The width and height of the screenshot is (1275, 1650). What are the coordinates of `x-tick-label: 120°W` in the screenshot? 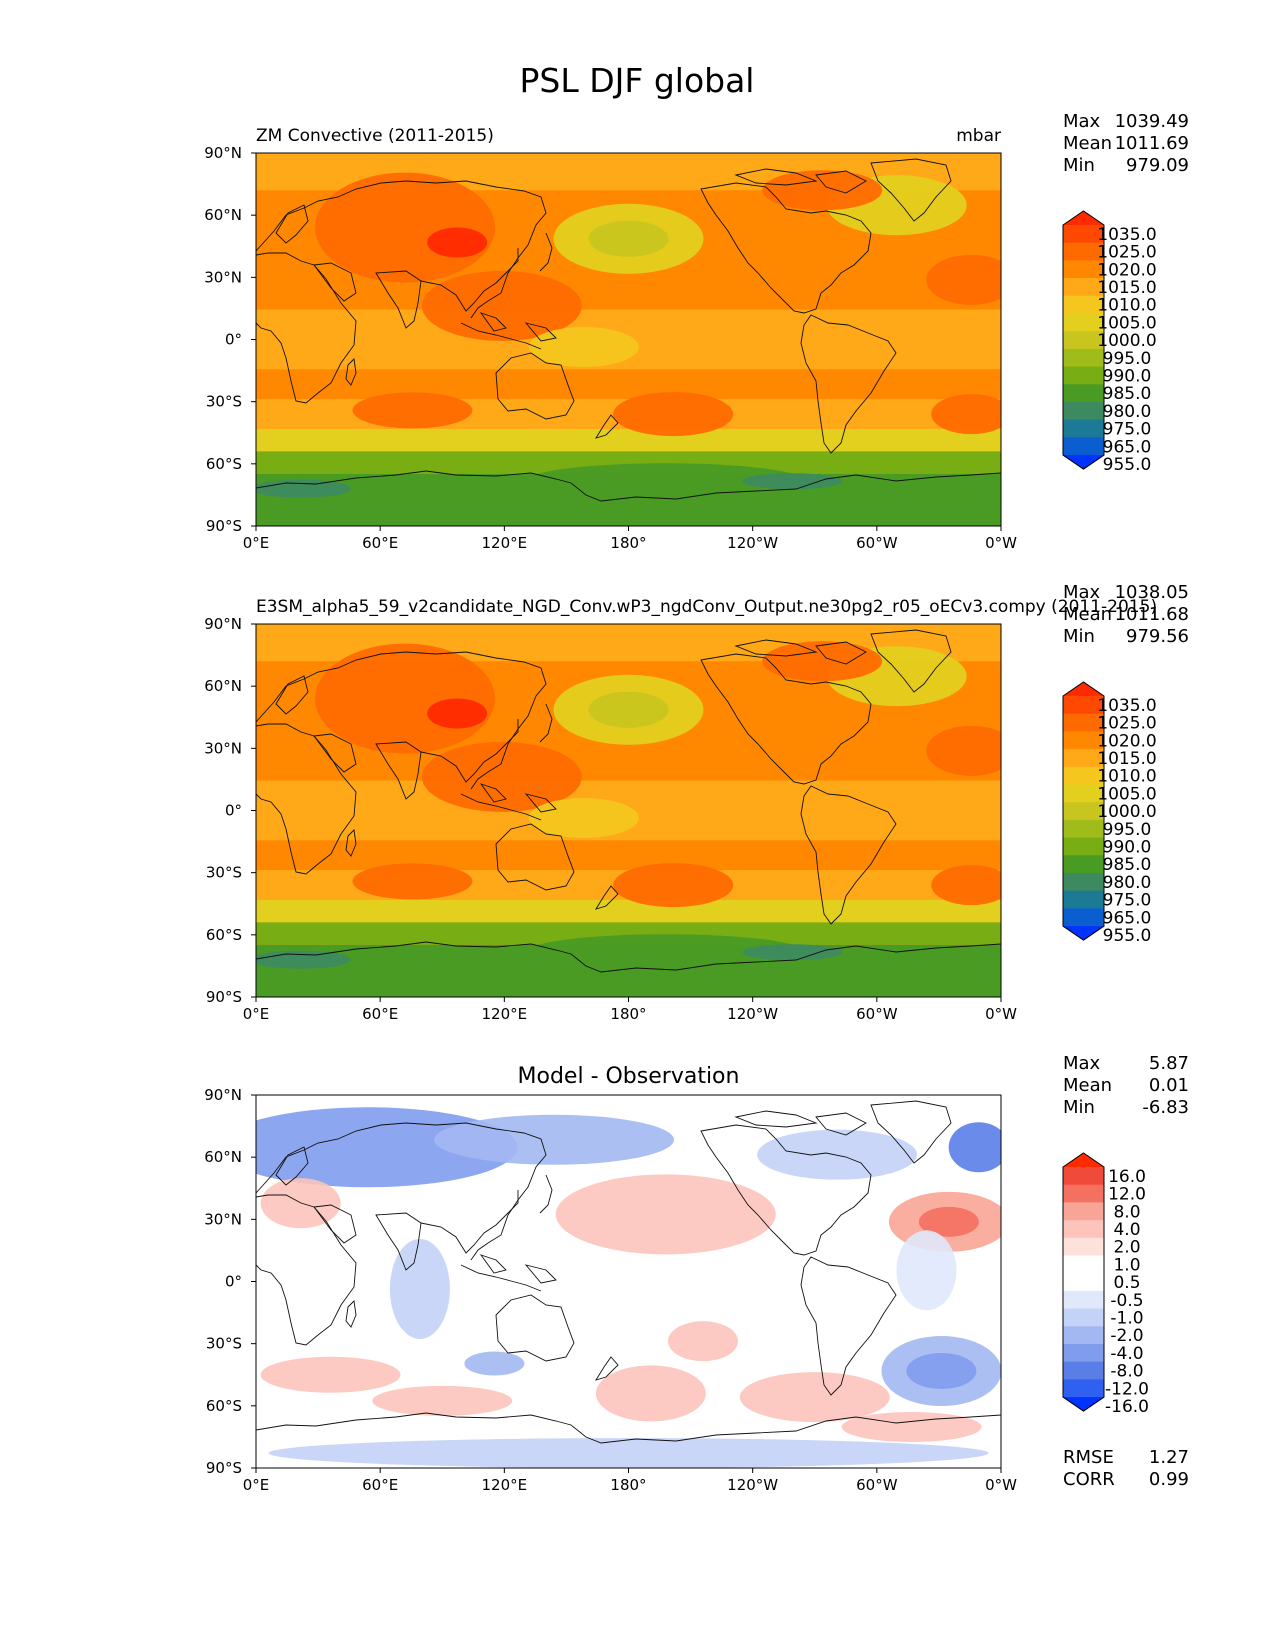 It's located at (752, 1014).